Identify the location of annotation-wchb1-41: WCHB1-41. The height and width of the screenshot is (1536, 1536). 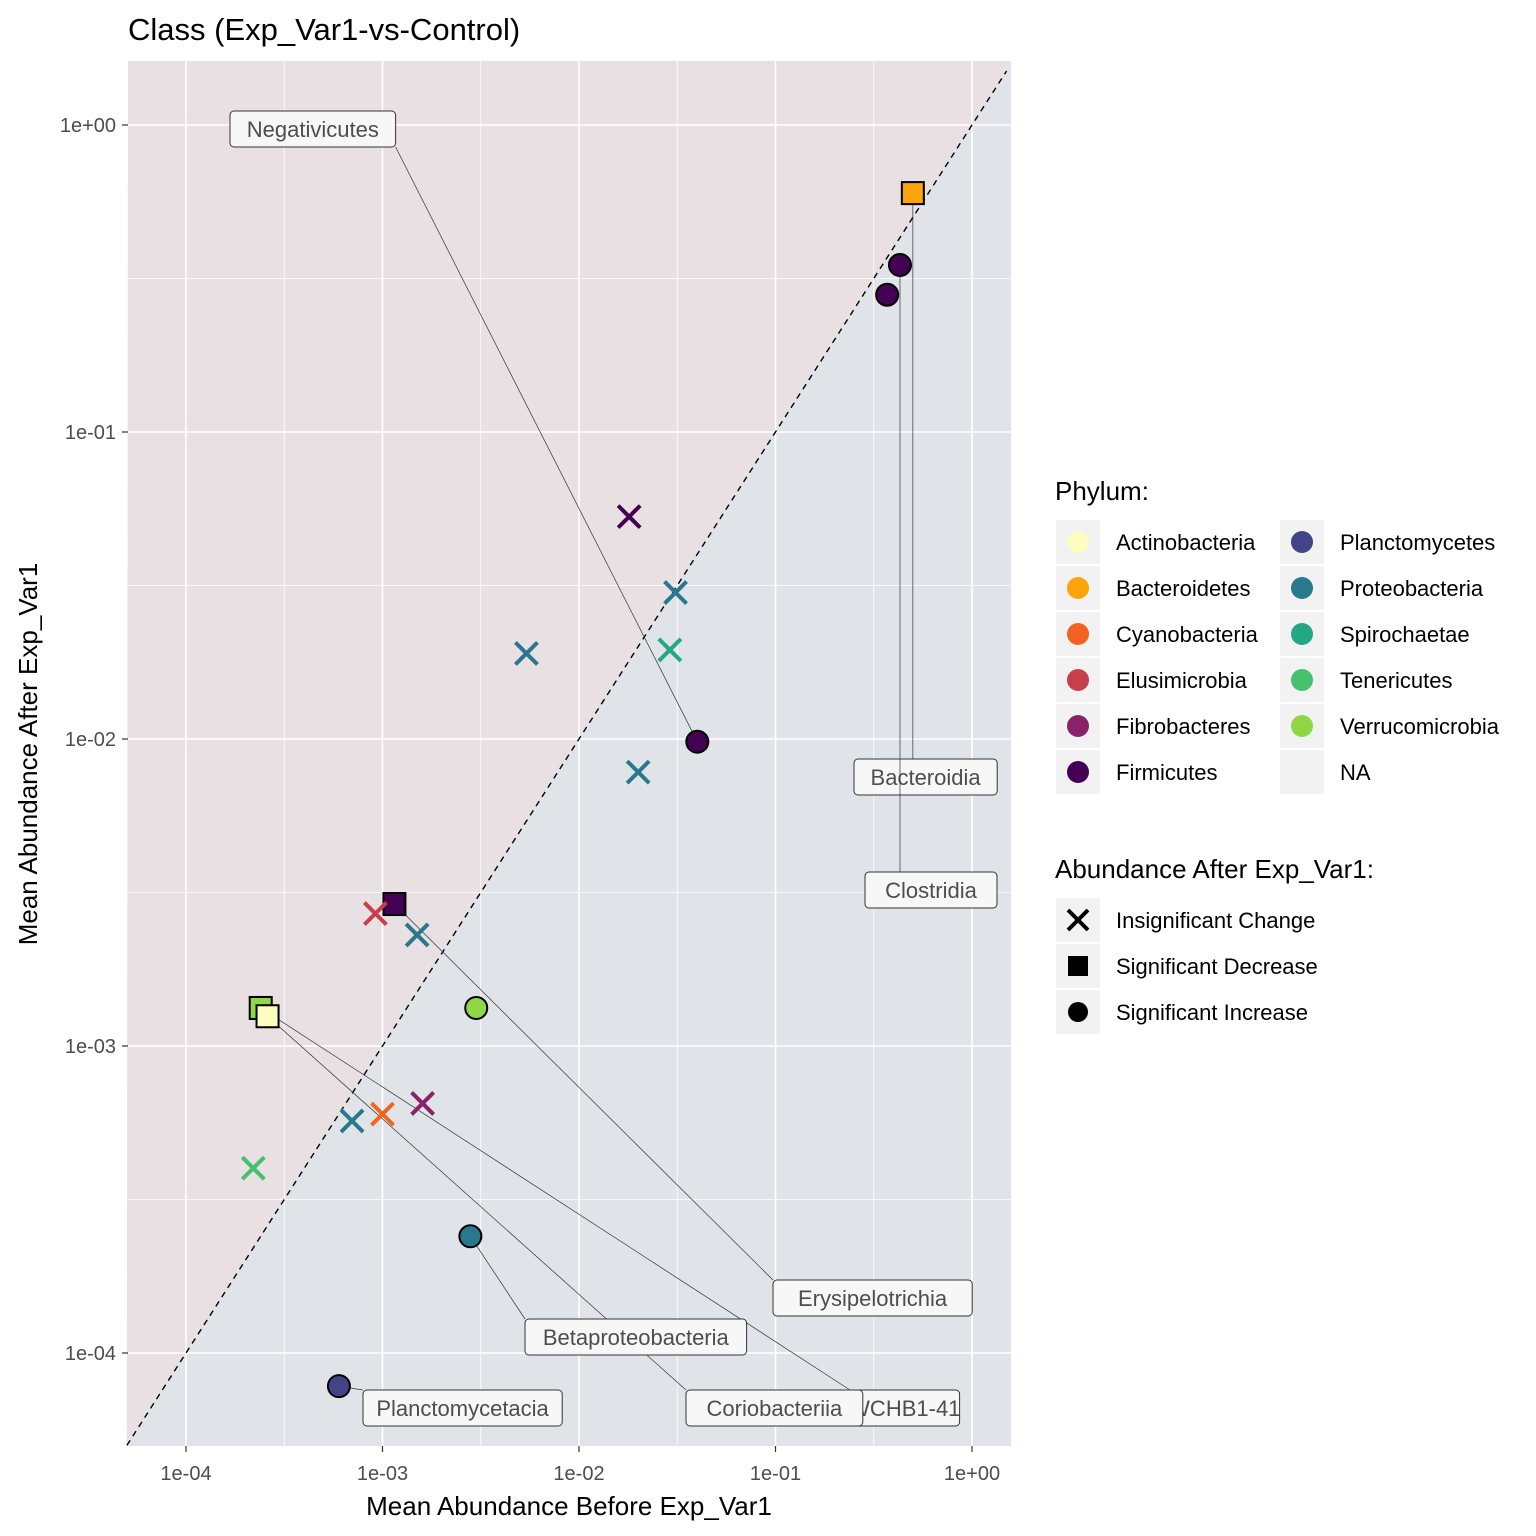
(610, 1217).